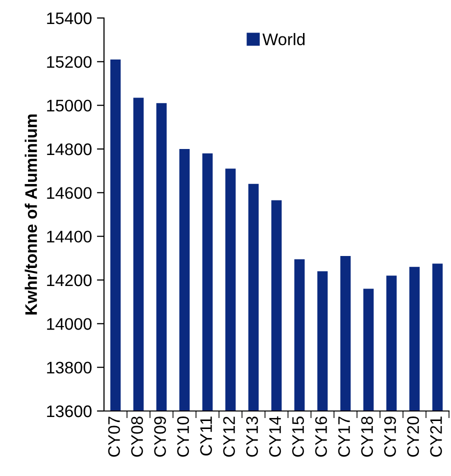  What do you see at coordinates (252, 436) in the screenshot?
I see `x-tick-label: CY13` at bounding box center [252, 436].